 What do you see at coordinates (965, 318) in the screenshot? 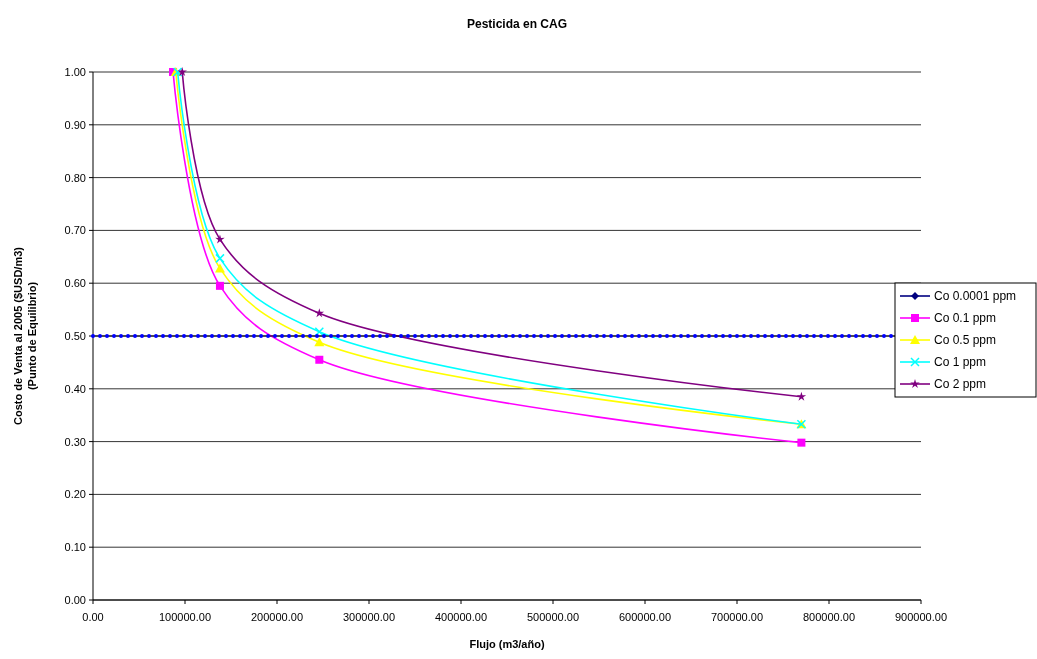
I see `legend-label: Co 0.1 ppm` at bounding box center [965, 318].